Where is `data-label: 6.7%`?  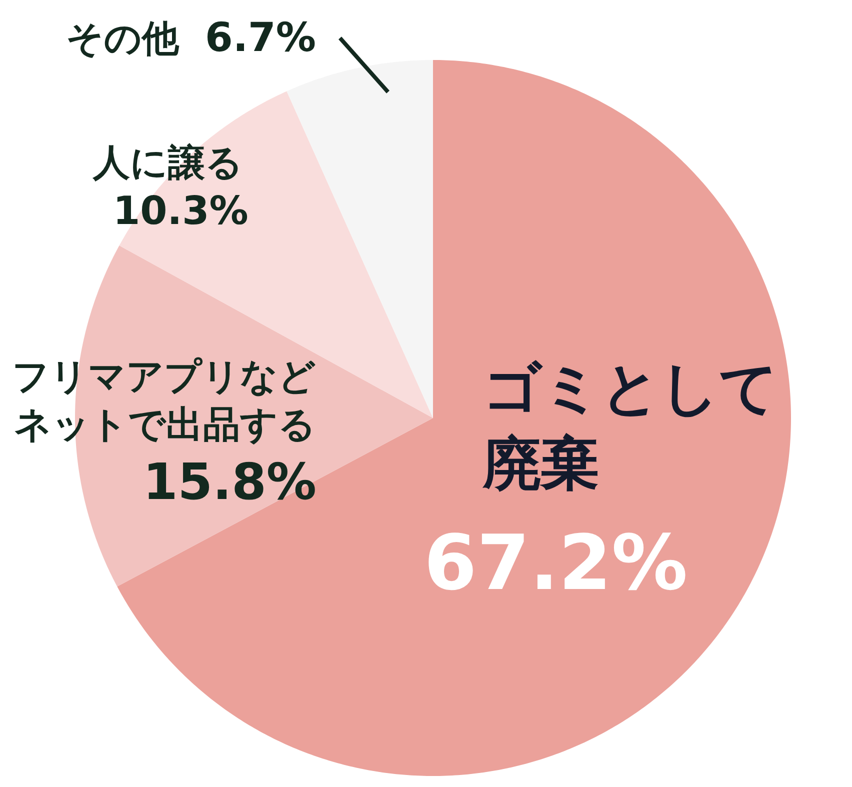
data-label: 6.7% is located at coordinates (260, 38).